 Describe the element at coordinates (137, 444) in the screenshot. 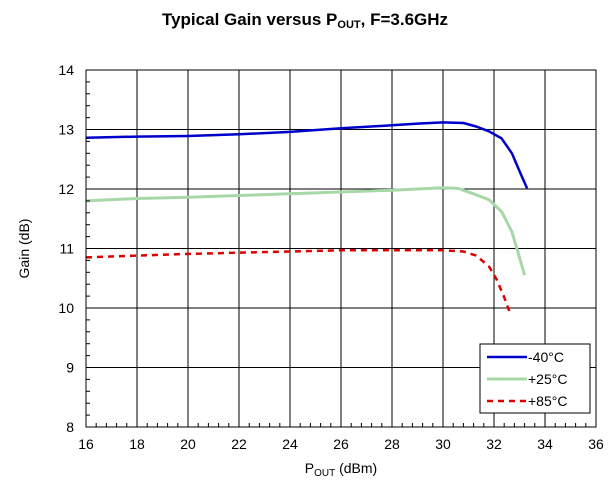

I see `x-tick-label: 18` at that location.